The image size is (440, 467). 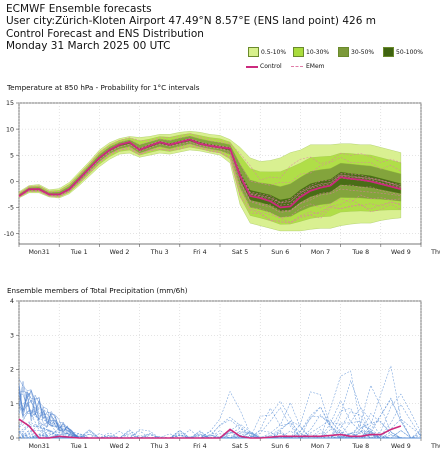 I want to click on temperature-xlabel: Thu10, so click(x=435, y=252).